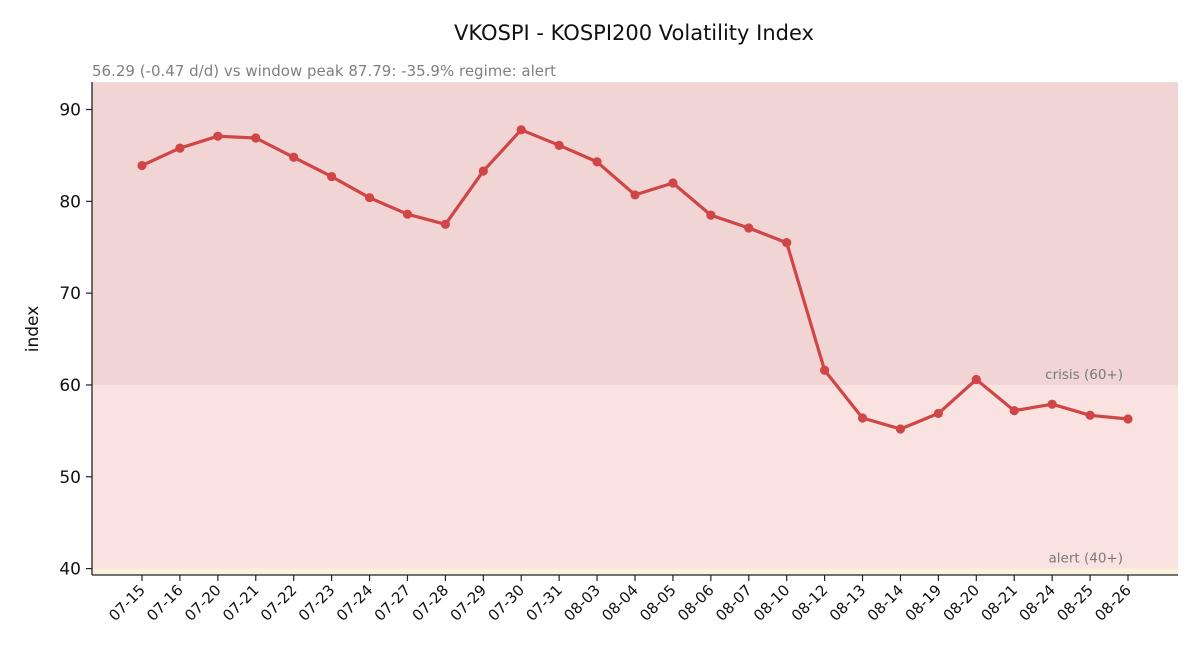 This screenshot has height=660, width=1200. Describe the element at coordinates (1084, 375) in the screenshot. I see `regime-band-label-0: crisis (60+)` at that location.